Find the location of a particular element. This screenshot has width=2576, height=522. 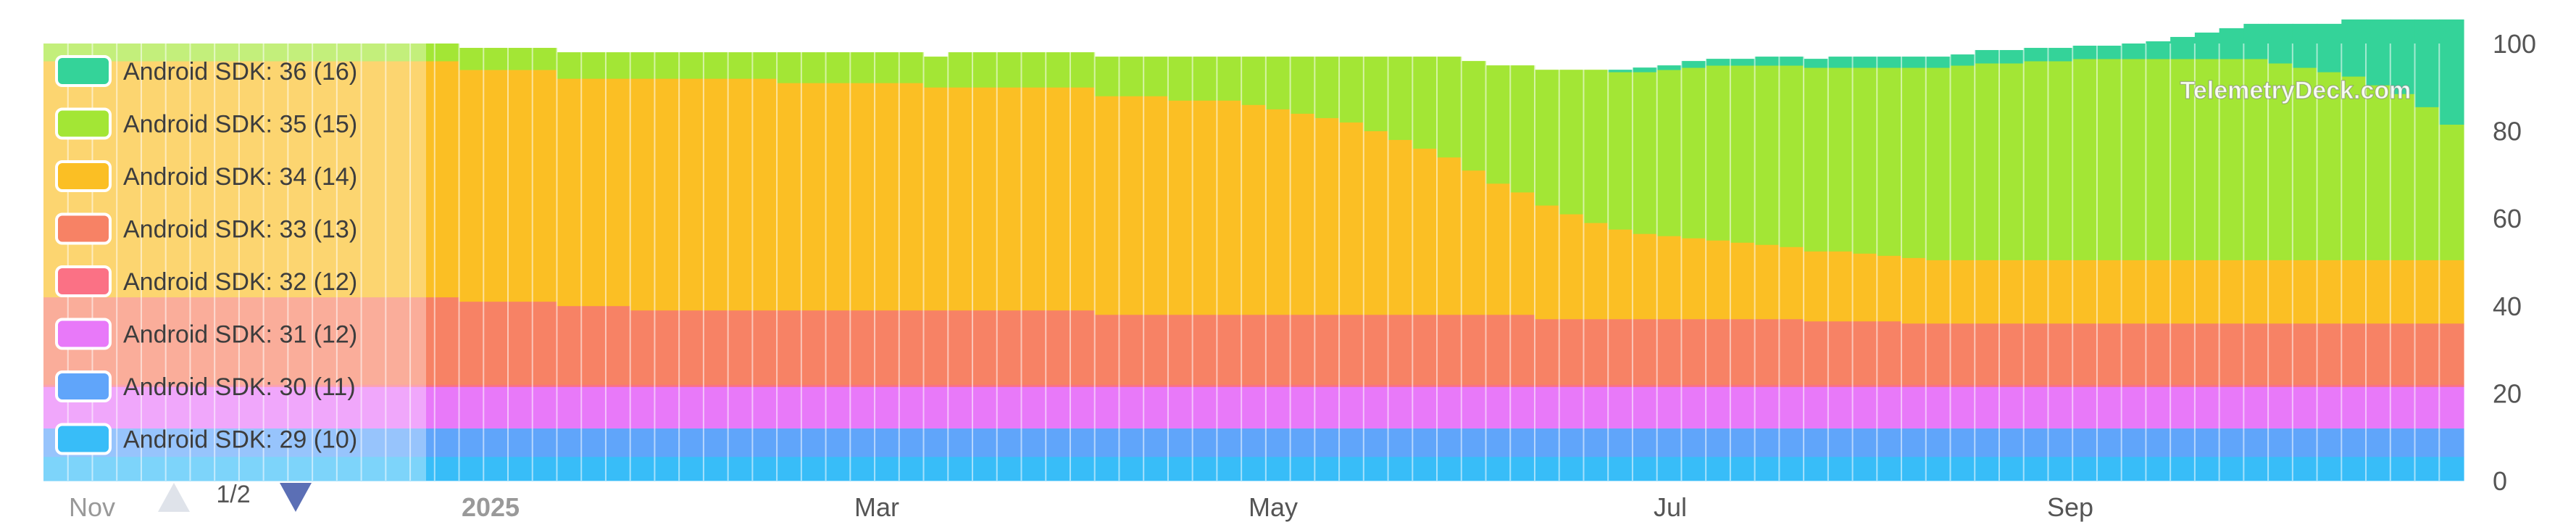

legend-item-sdk35: Android SDK: 35 (15) is located at coordinates (206, 124).